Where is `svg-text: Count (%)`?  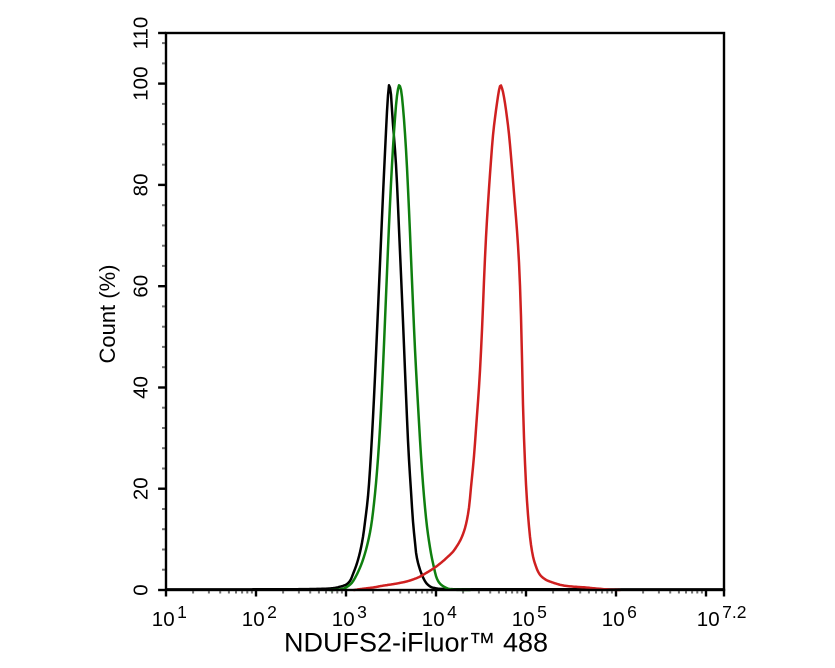 svg-text: Count (%) is located at coordinates (107, 313).